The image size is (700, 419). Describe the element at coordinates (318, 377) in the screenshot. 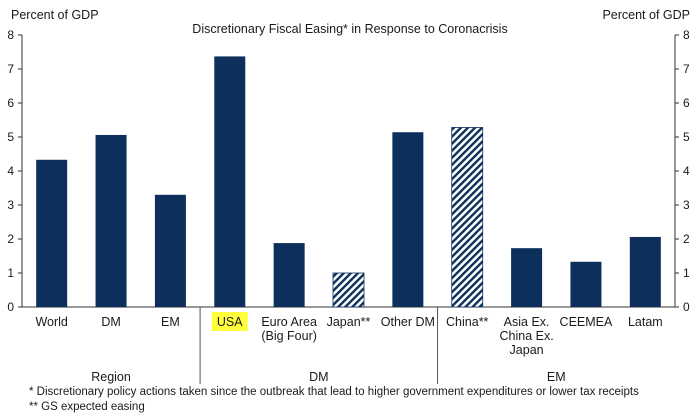

I see `group-label: DM` at that location.